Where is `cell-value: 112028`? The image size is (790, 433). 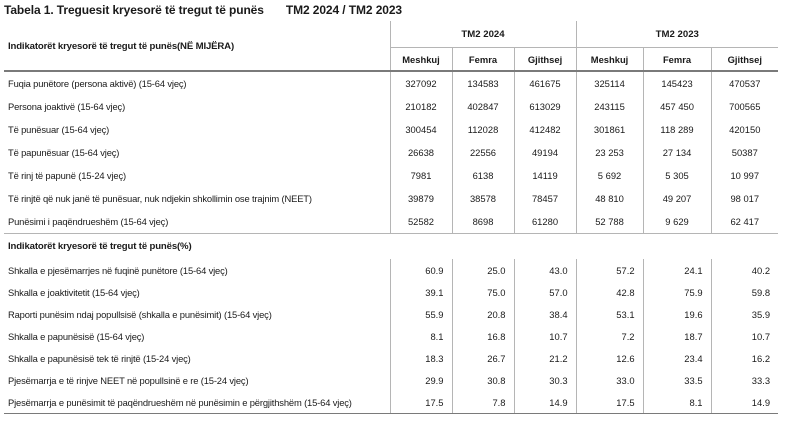 cell-value: 112028 is located at coordinates (482, 129).